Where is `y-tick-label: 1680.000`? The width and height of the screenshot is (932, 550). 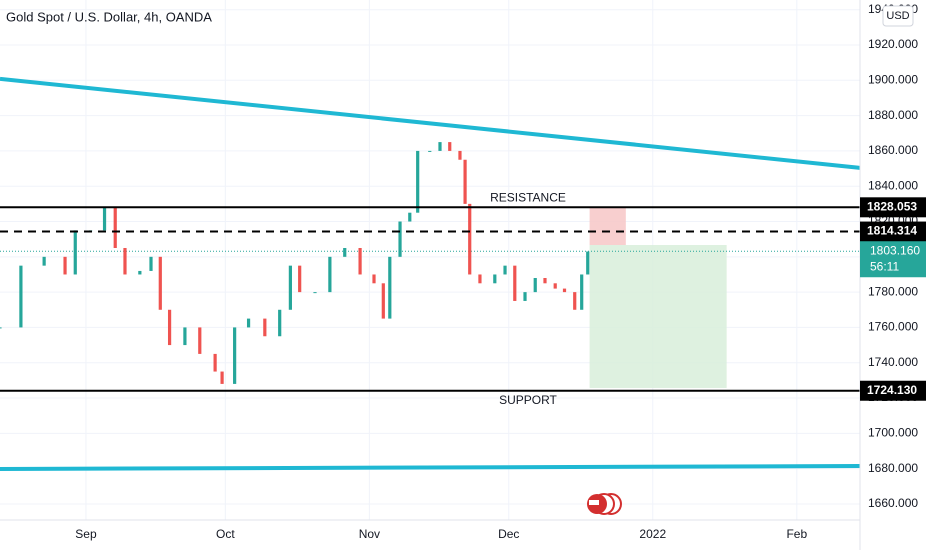 y-tick-label: 1680.000 is located at coordinates (893, 468).